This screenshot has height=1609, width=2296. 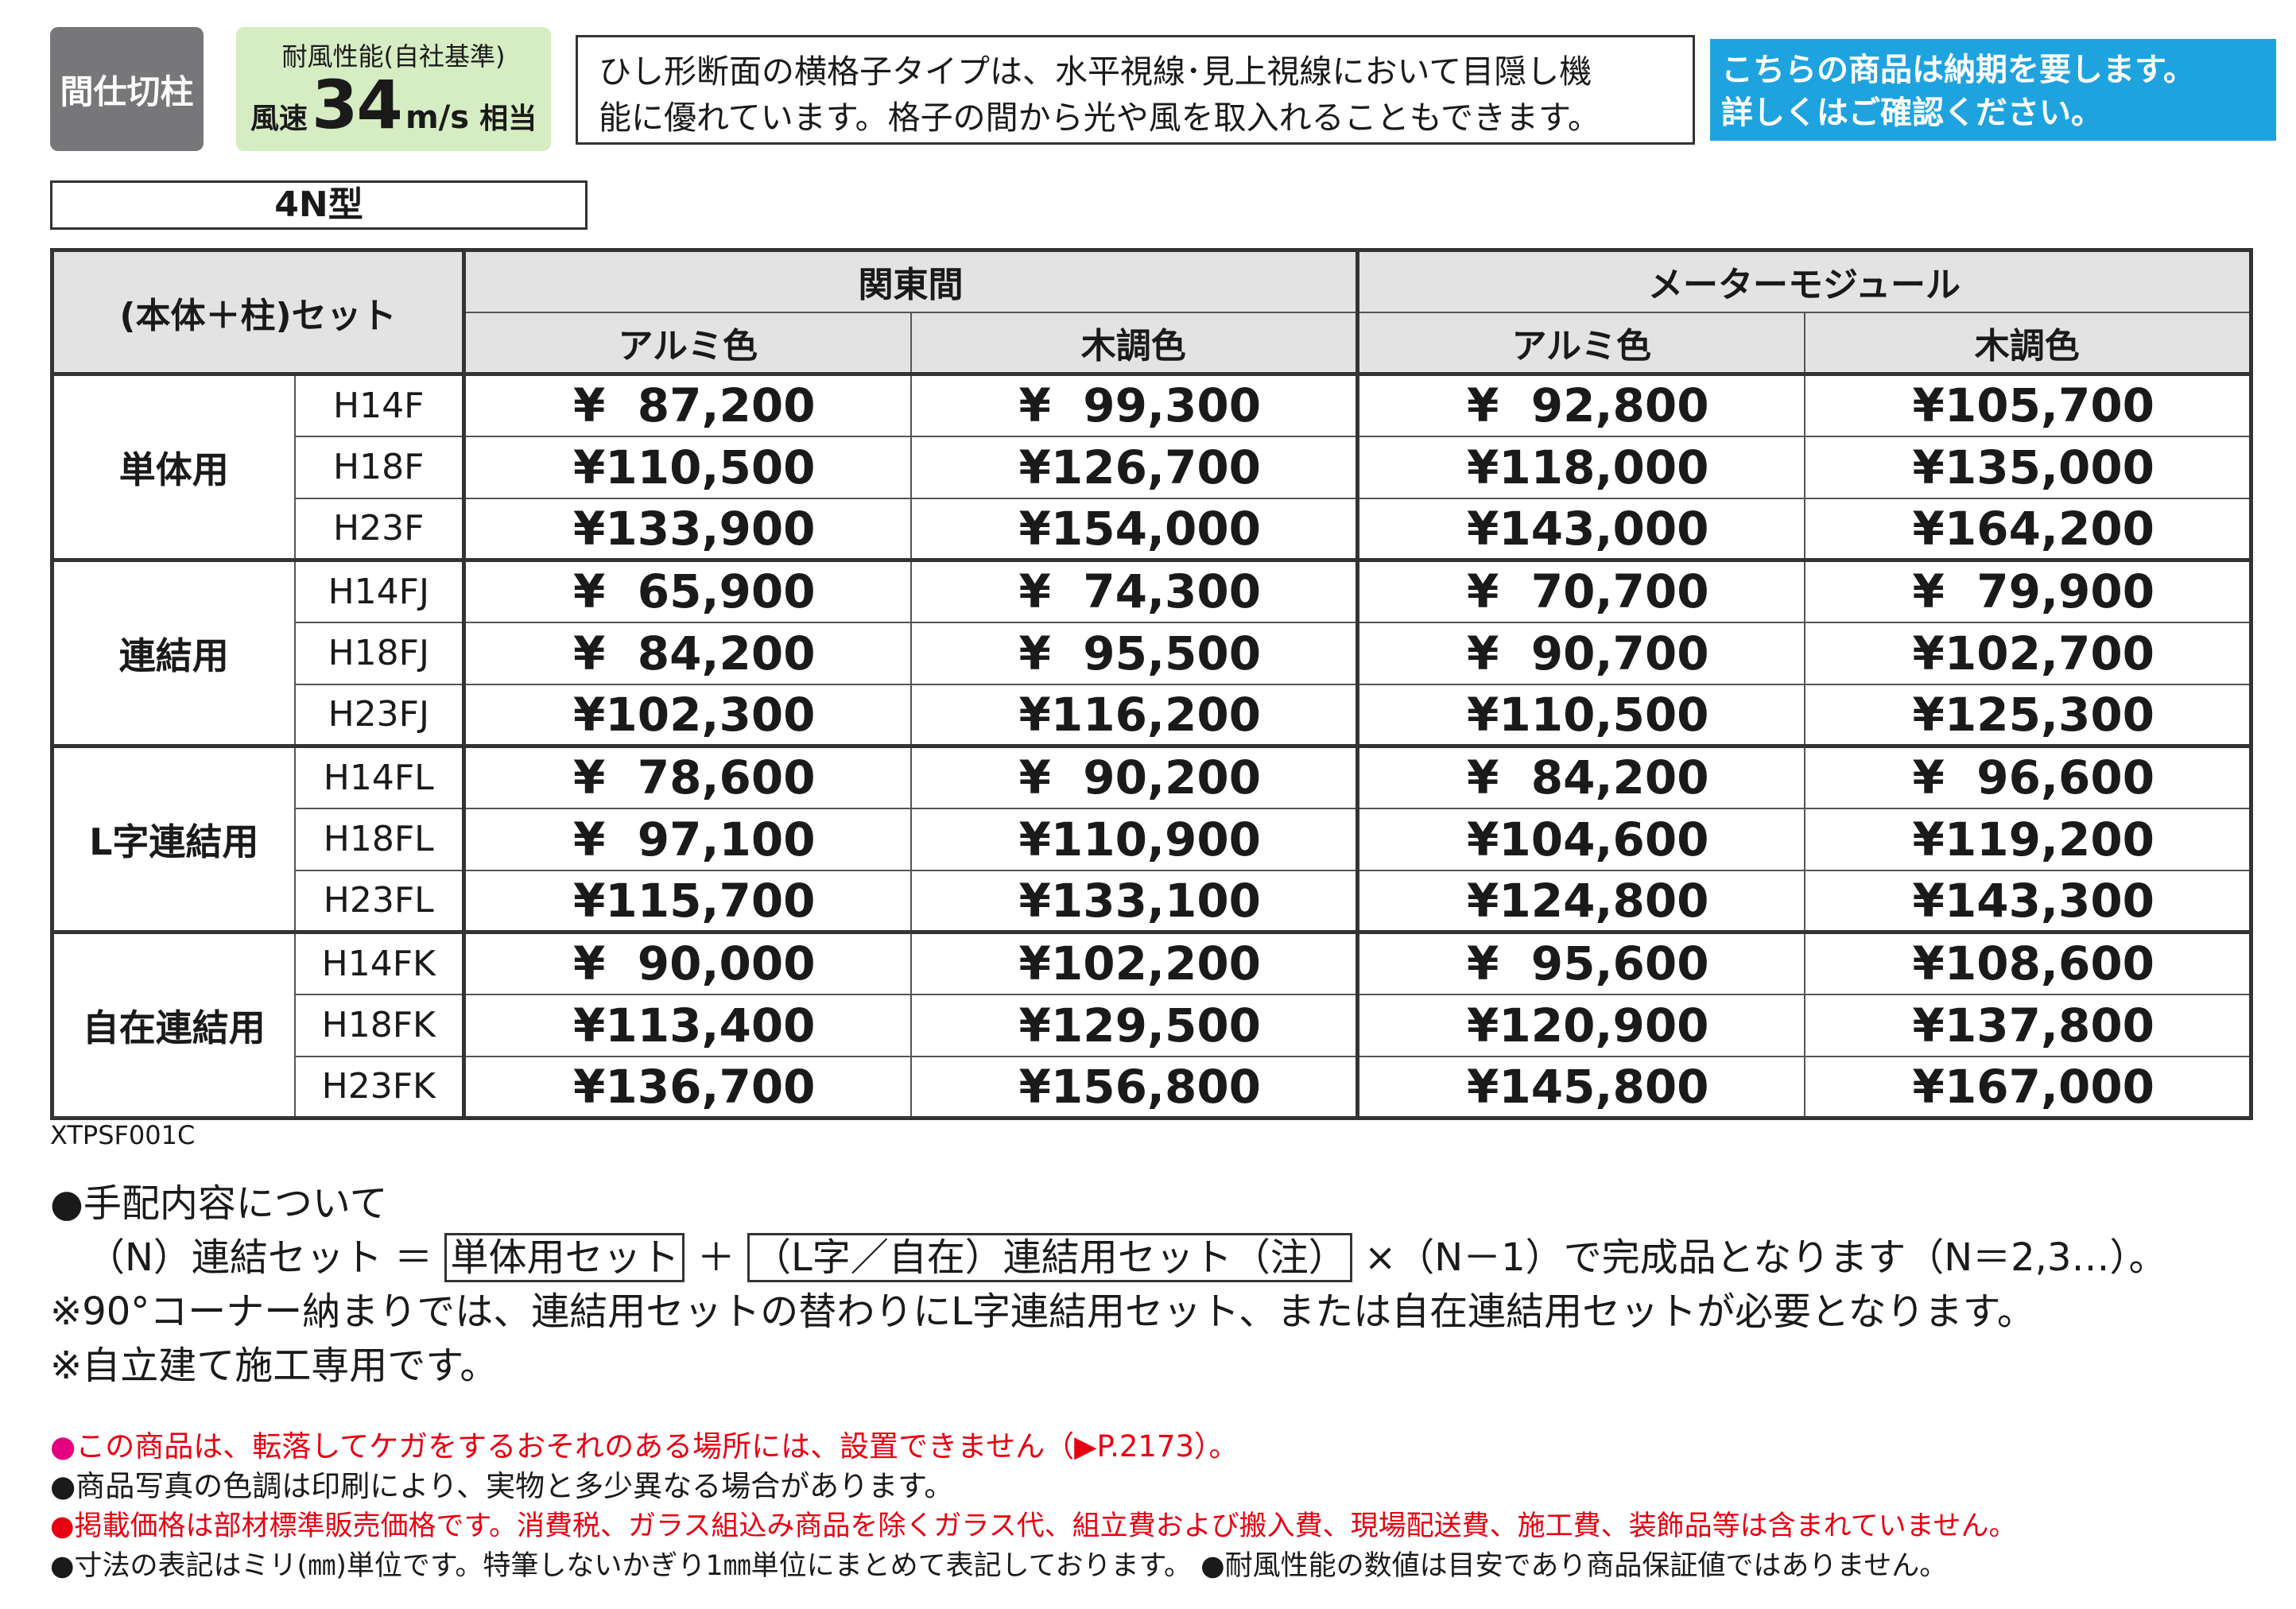 What do you see at coordinates (127, 89) in the screenshot?
I see `category-badge: 間仕切柱` at bounding box center [127, 89].